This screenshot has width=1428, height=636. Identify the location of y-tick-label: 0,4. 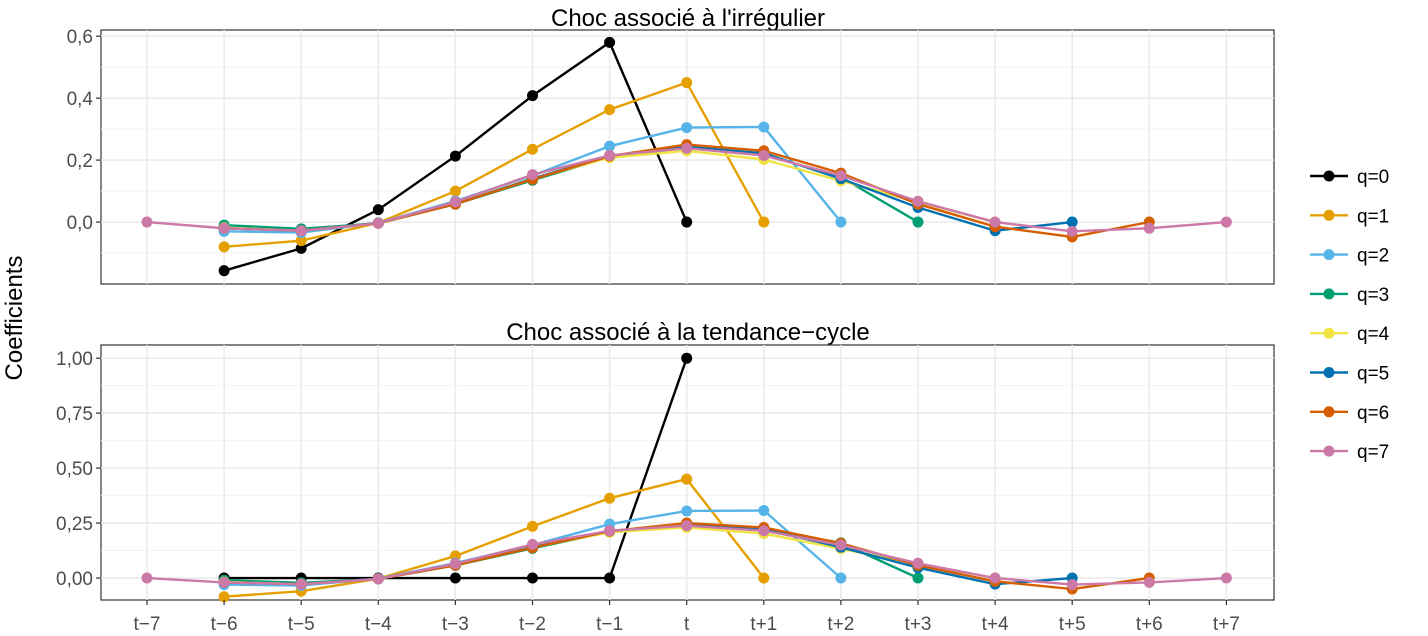
(80, 99).